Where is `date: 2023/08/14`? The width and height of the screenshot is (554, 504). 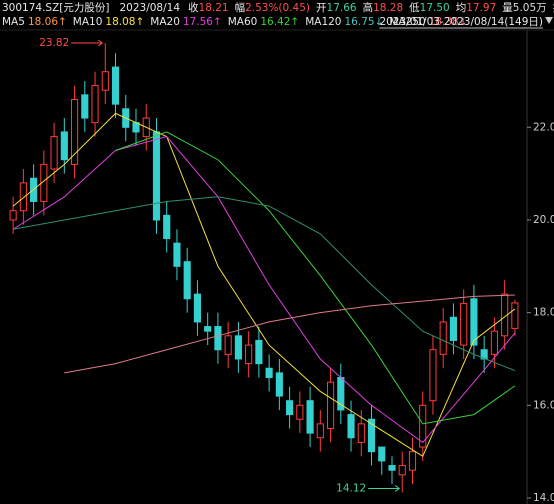
date: 2023/08/14 is located at coordinates (149, 8).